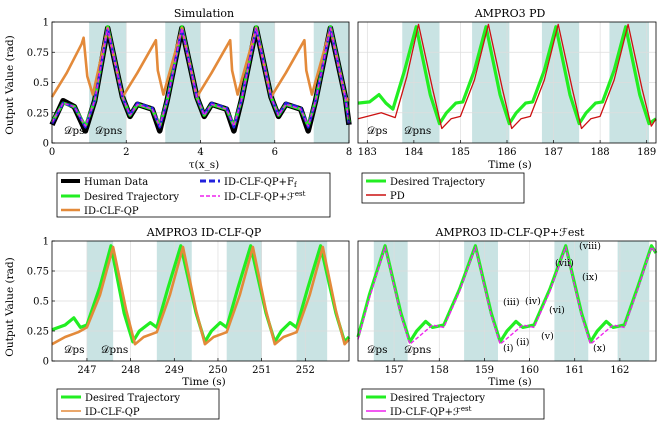 The image size is (665, 424). Describe the element at coordinates (261, 370) in the screenshot. I see `x-tick-label: 251` at that location.